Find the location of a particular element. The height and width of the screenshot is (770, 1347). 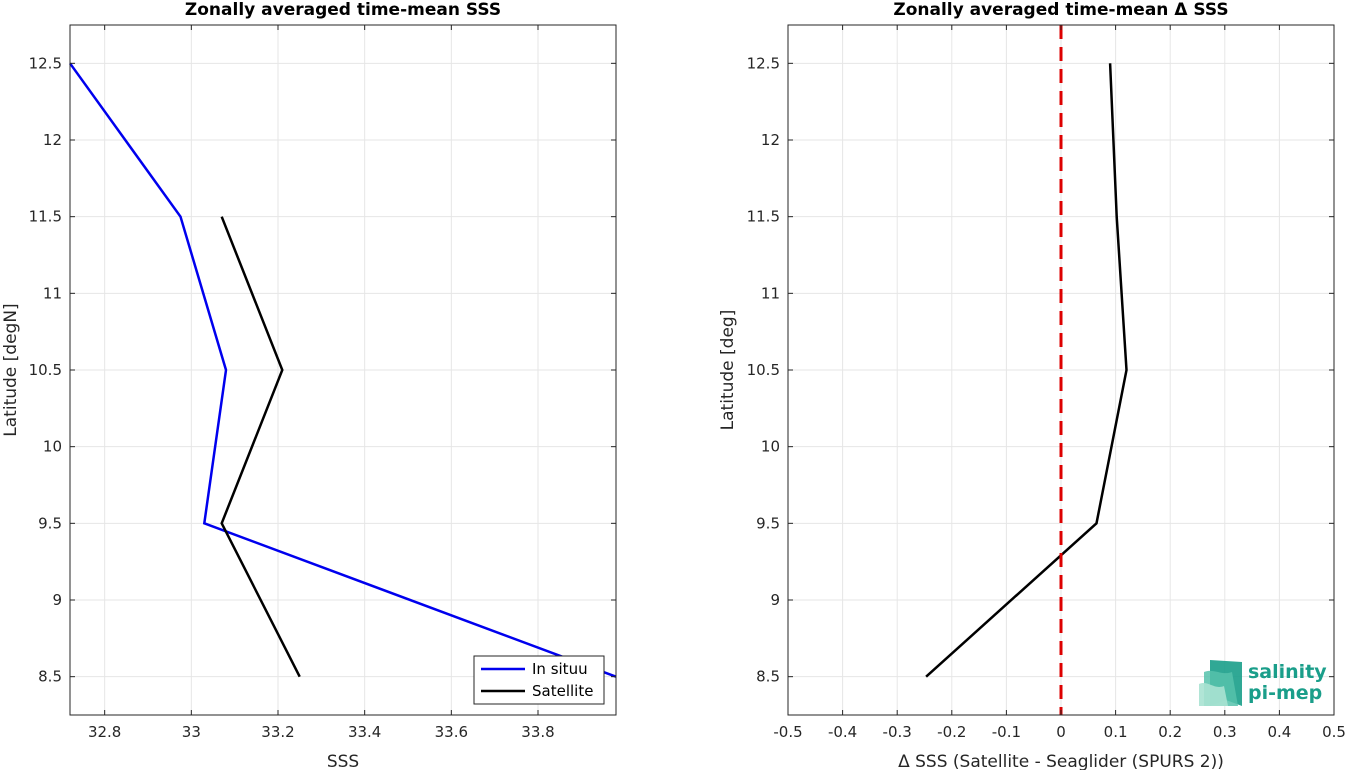

x-axis-label: SSS is located at coordinates (343, 761).